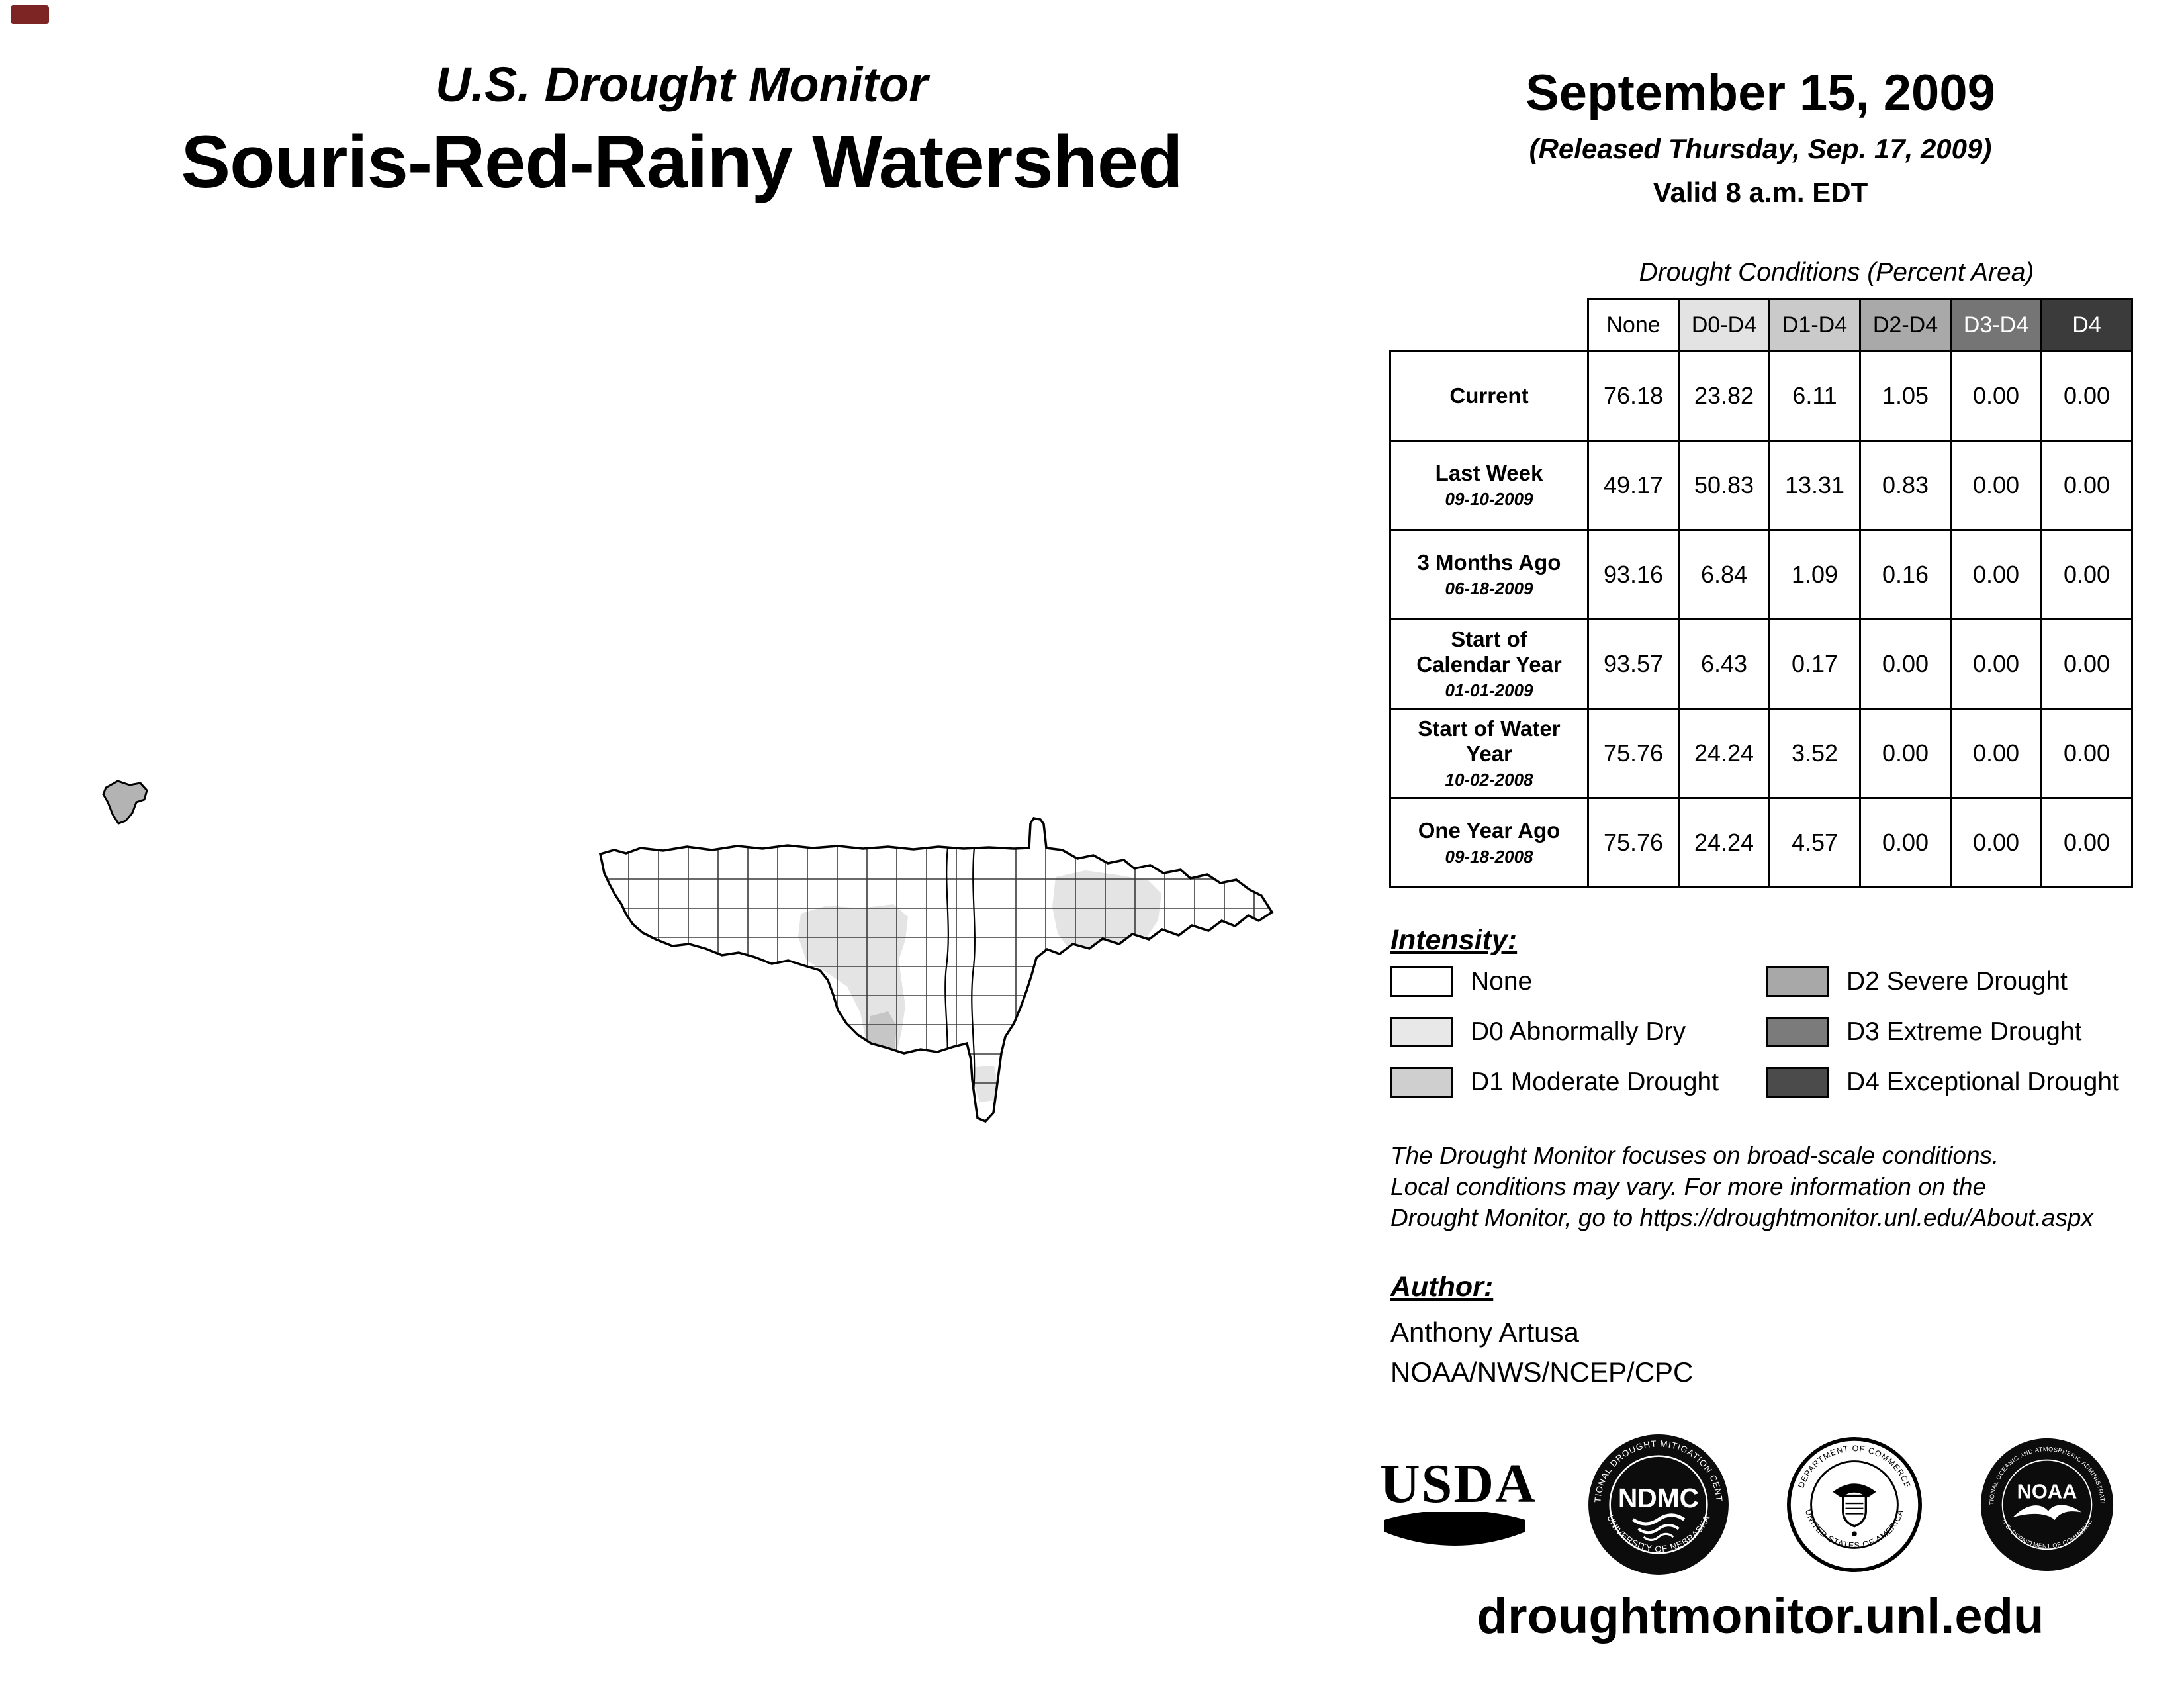  What do you see at coordinates (1595, 1082) in the screenshot?
I see `legend-label: D1 Moderate Drought` at bounding box center [1595, 1082].